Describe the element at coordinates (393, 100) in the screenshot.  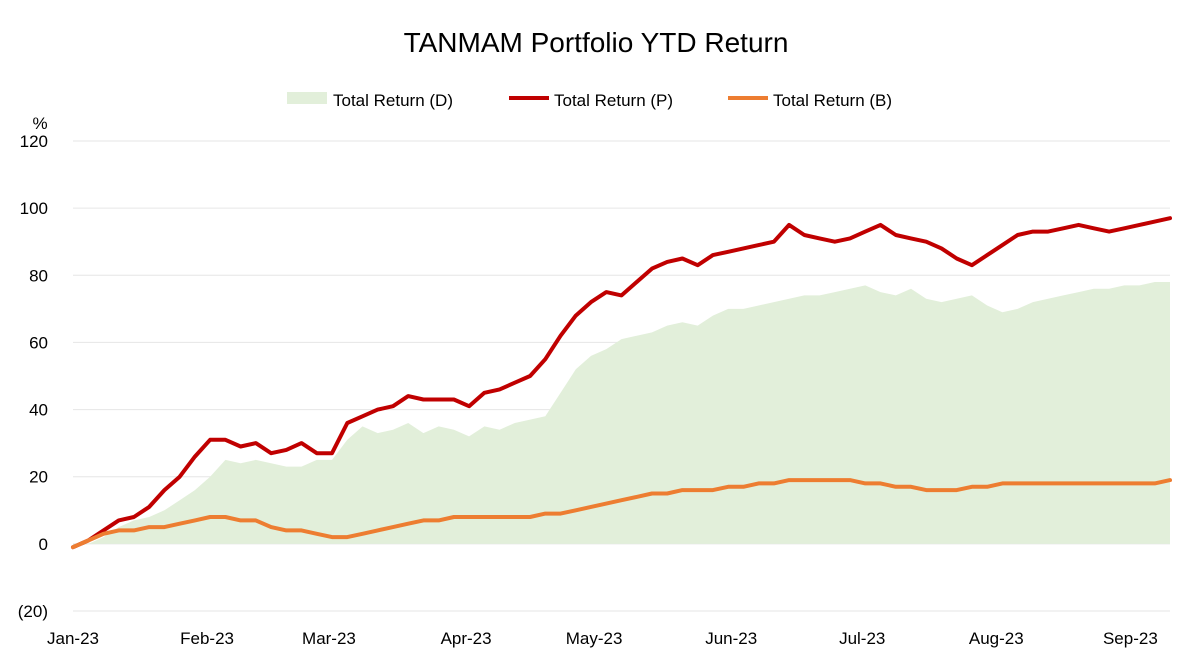
I see `legend-label-d: Total Return (D)` at that location.